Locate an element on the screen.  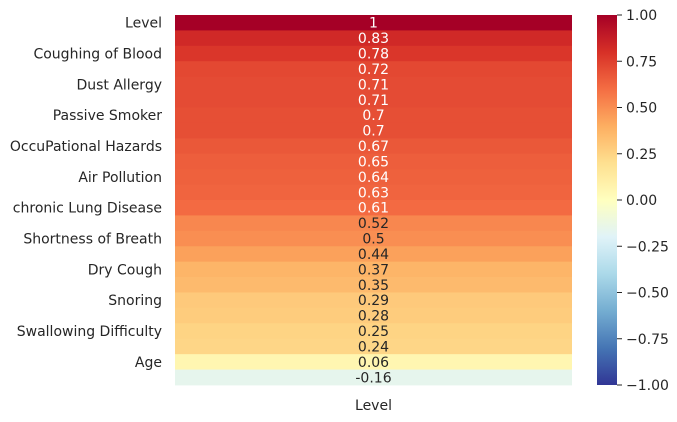
cell-value-label: 0.61 is located at coordinates (373, 209).